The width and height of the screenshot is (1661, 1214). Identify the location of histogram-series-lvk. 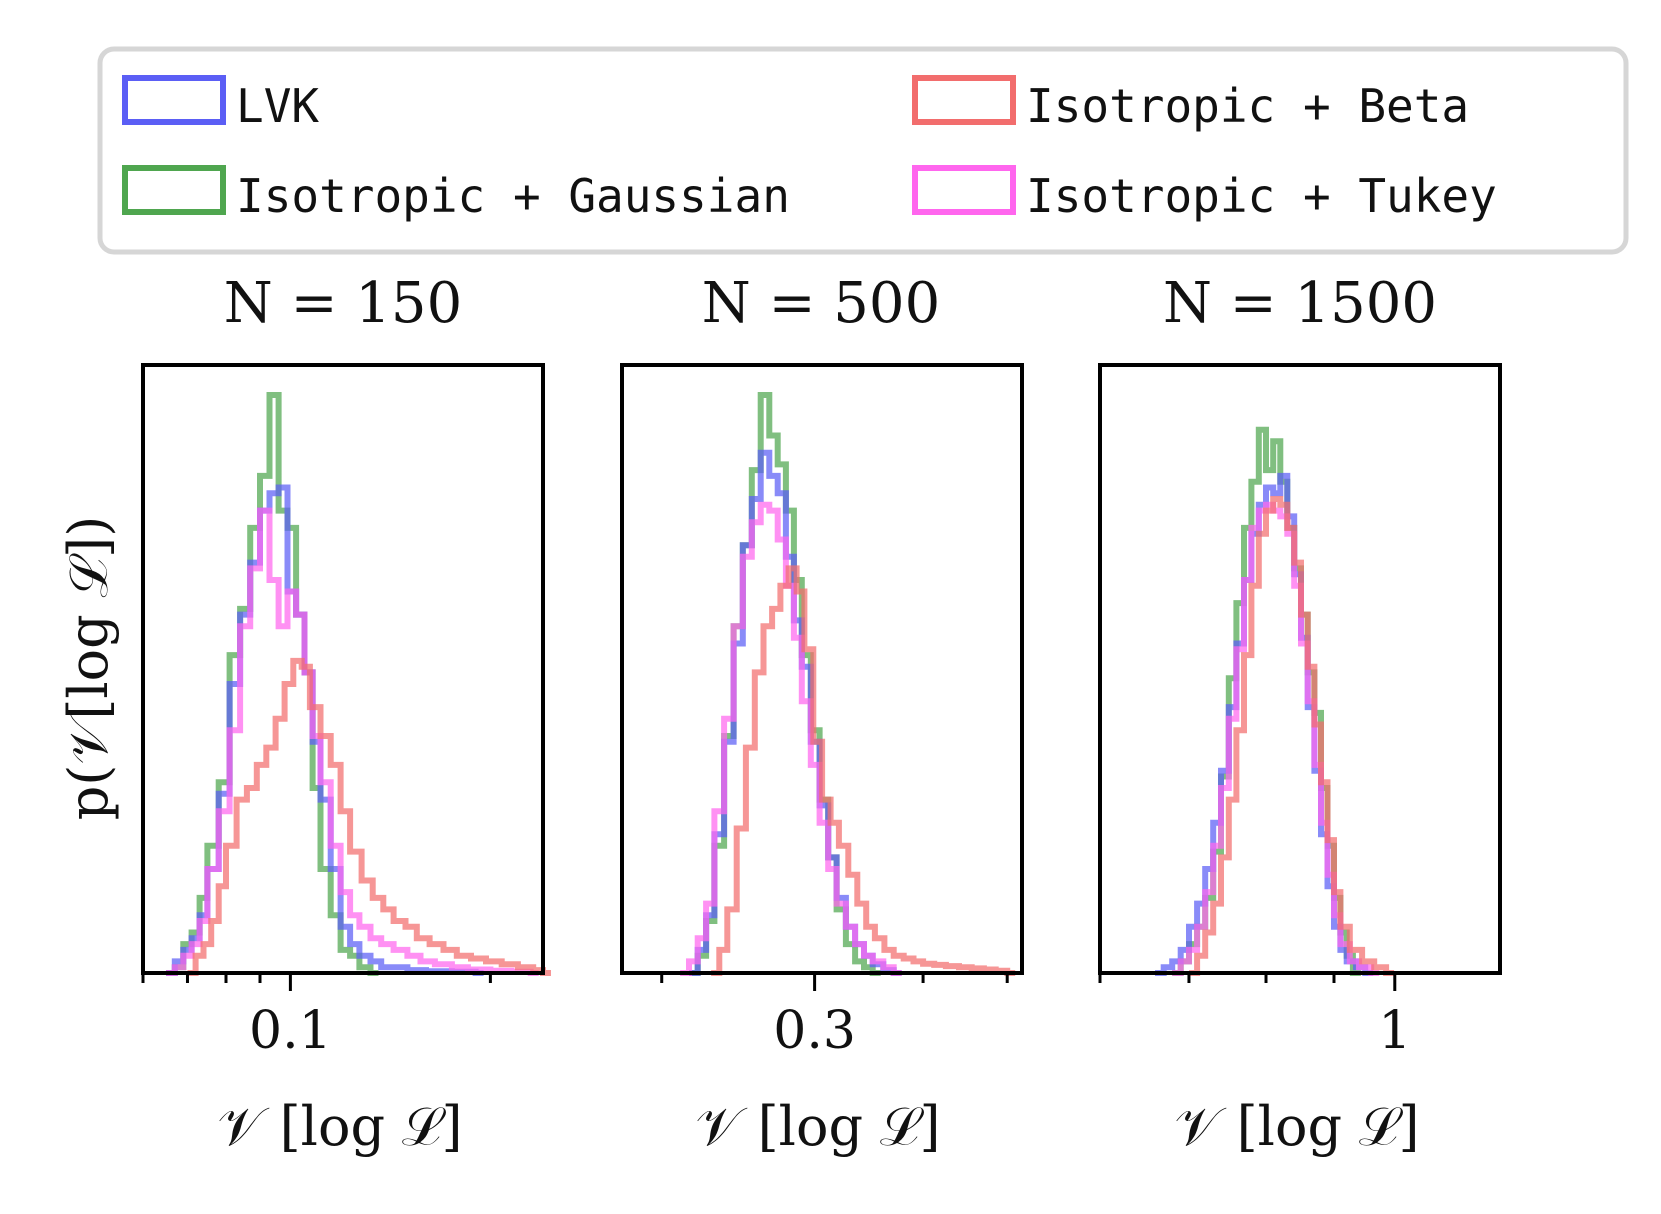
(325, 730).